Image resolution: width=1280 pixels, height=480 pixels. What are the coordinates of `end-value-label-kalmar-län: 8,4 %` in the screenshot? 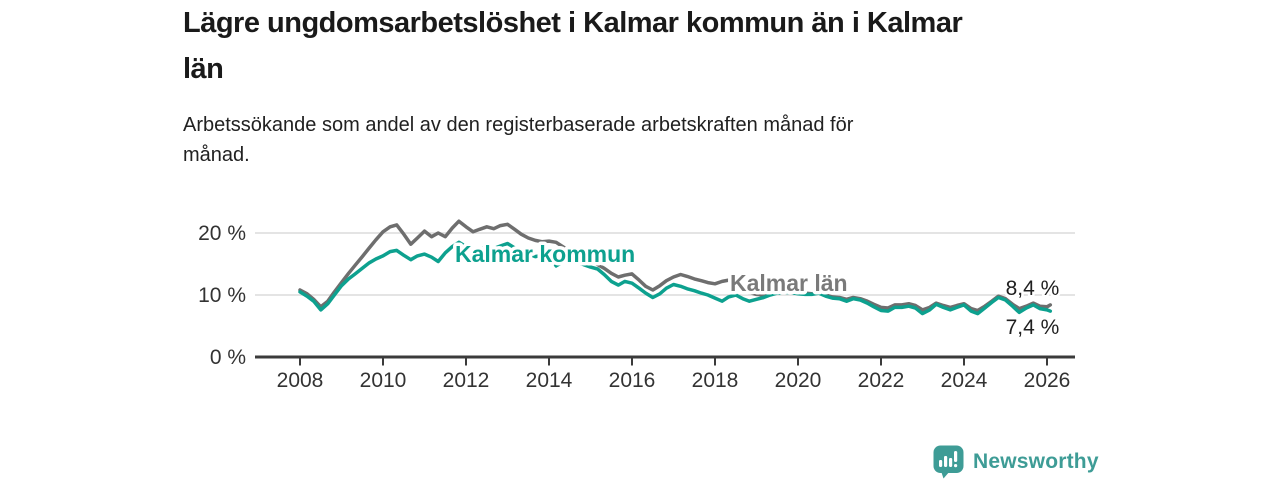 It's located at (1033, 288).